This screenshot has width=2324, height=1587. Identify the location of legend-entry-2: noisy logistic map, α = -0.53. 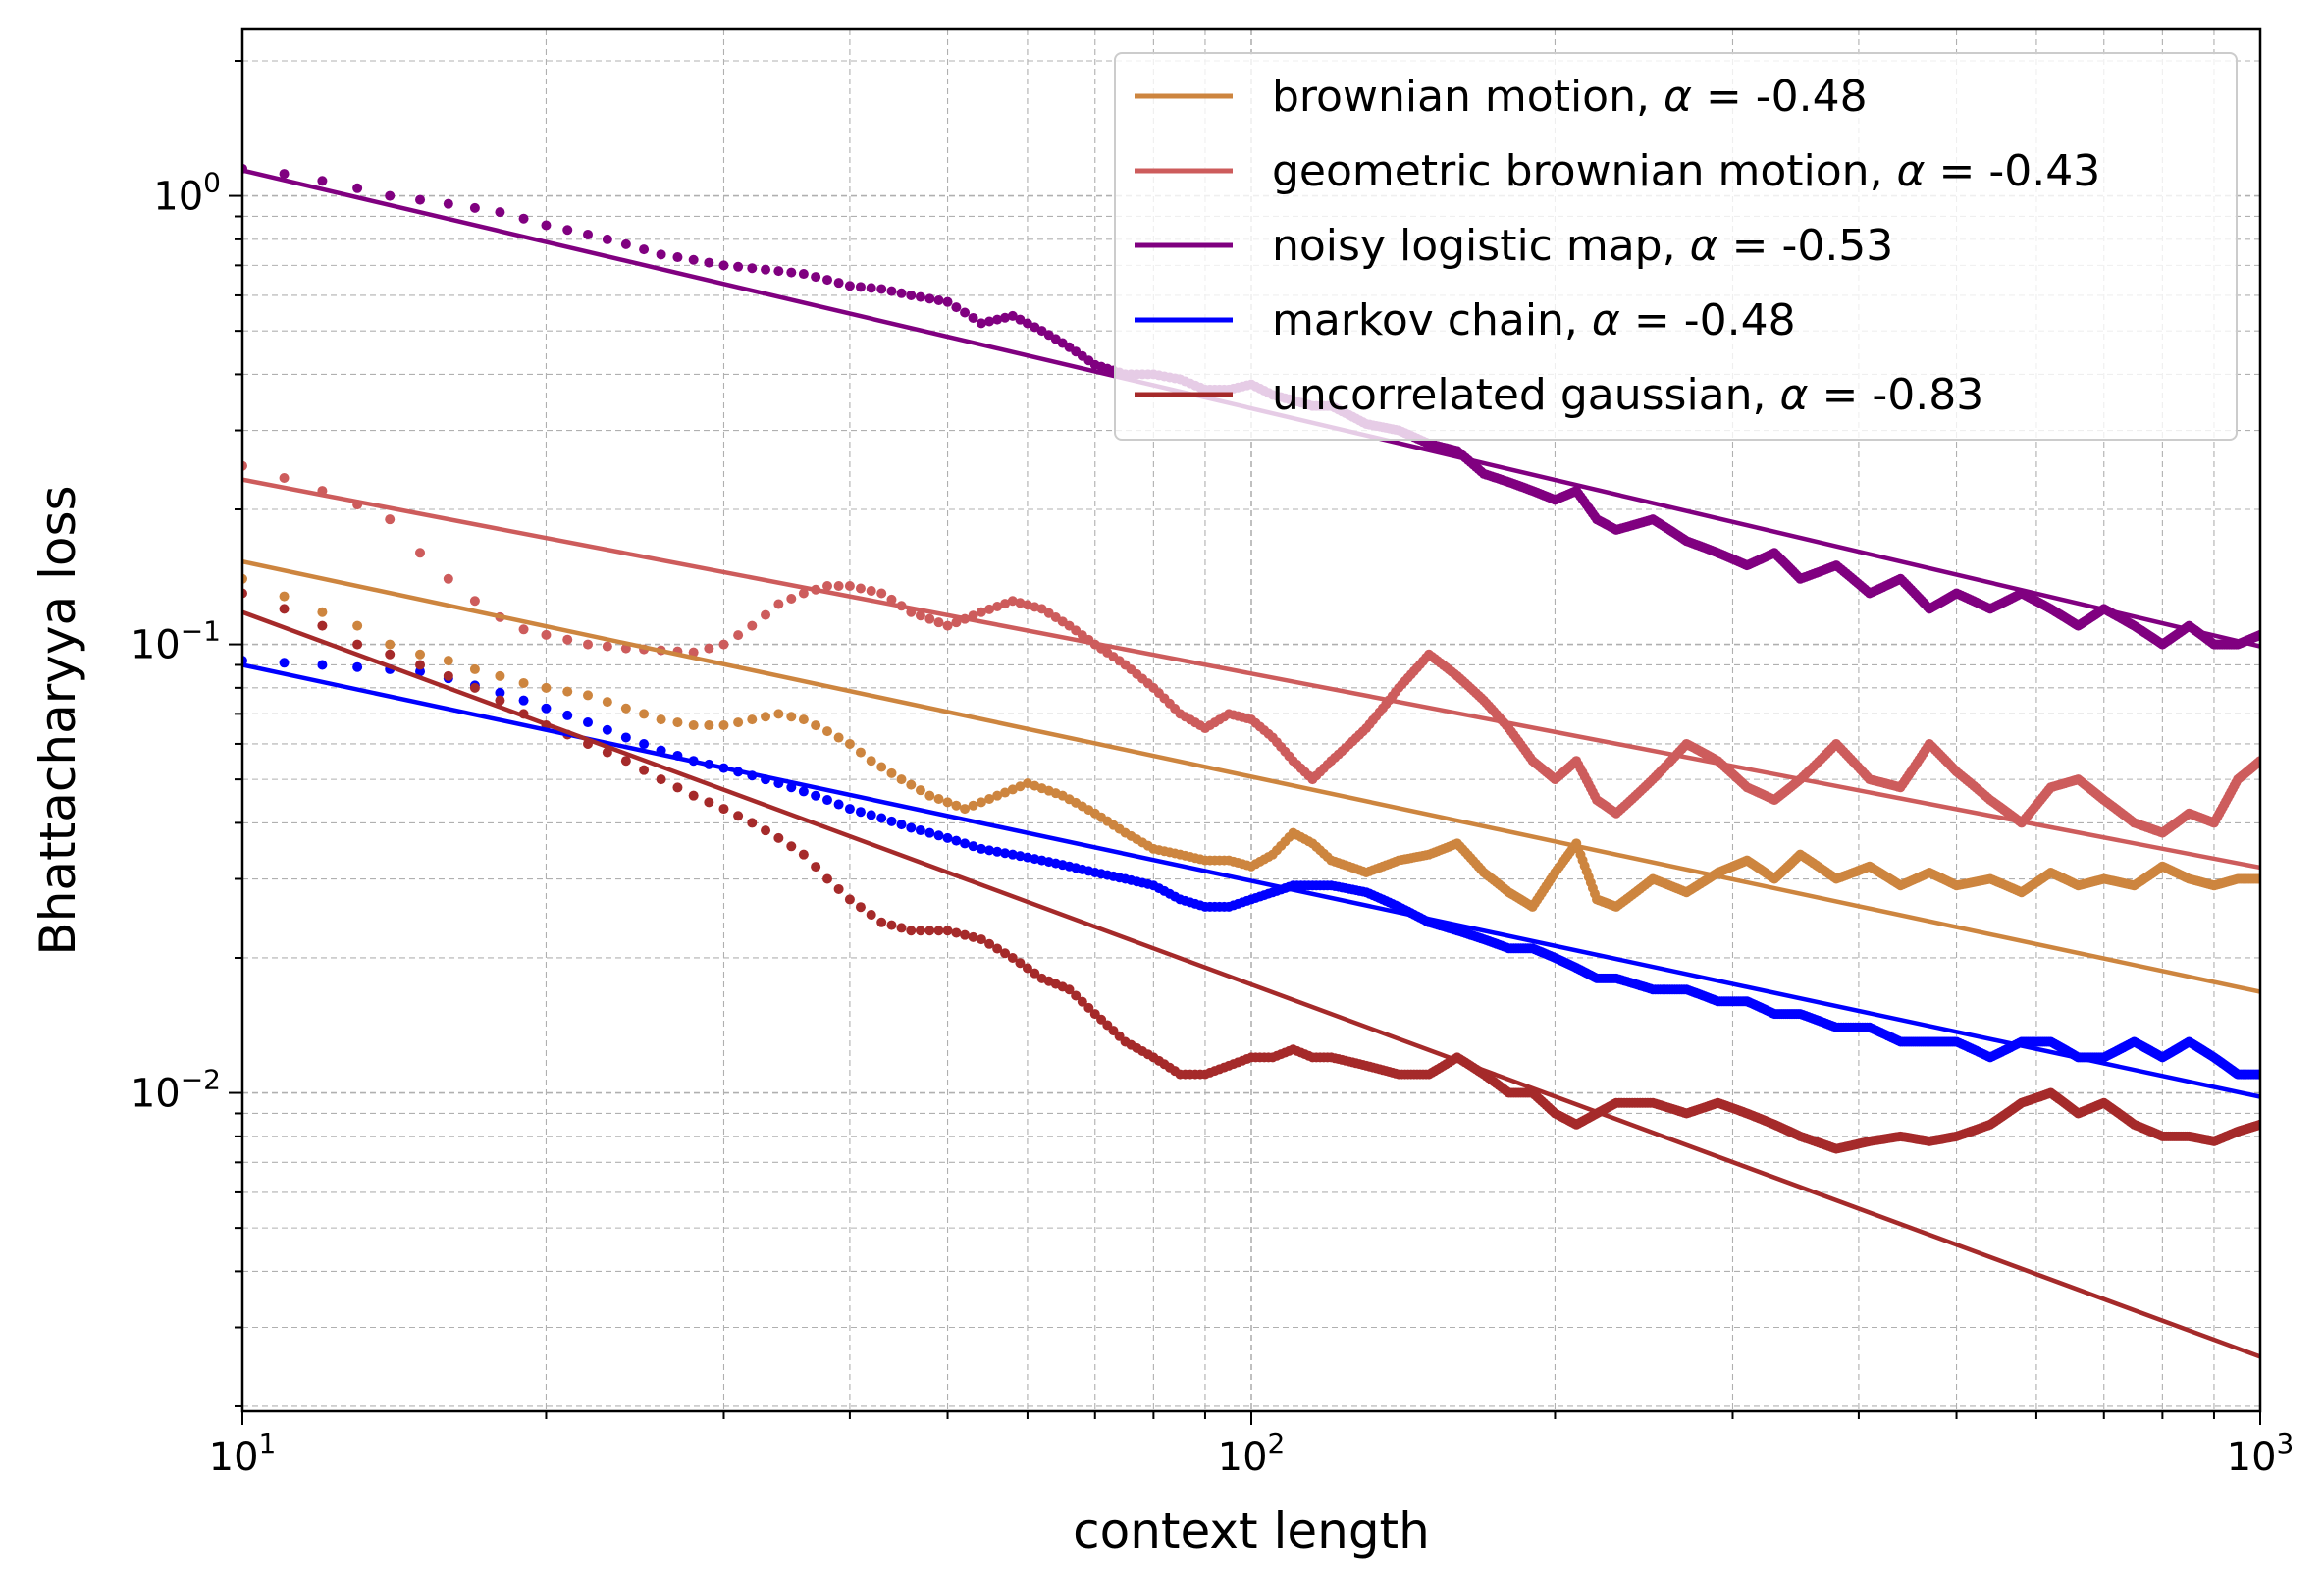
(1514, 246).